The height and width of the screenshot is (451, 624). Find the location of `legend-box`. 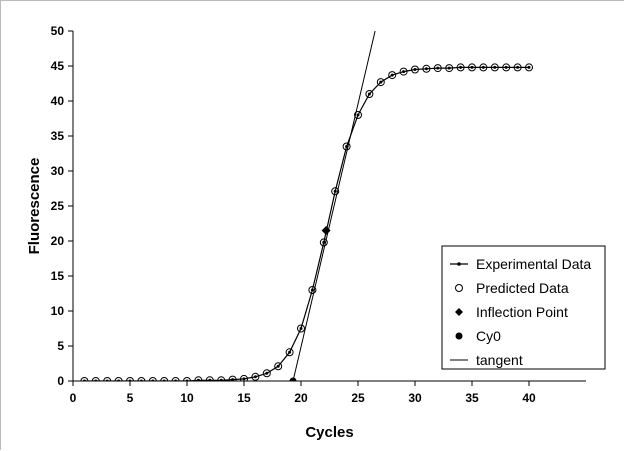

legend-box is located at coordinates (523, 307).